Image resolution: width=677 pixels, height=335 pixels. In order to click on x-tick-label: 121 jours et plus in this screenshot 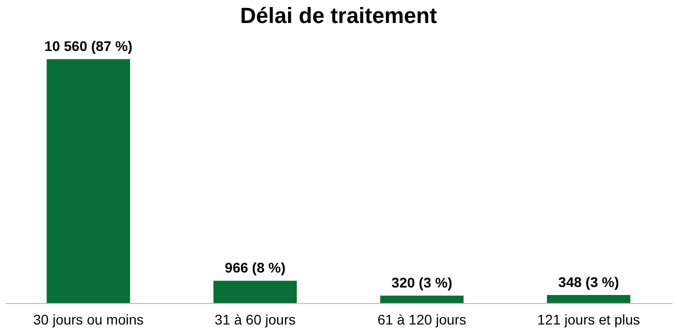, I will do `click(588, 320)`.